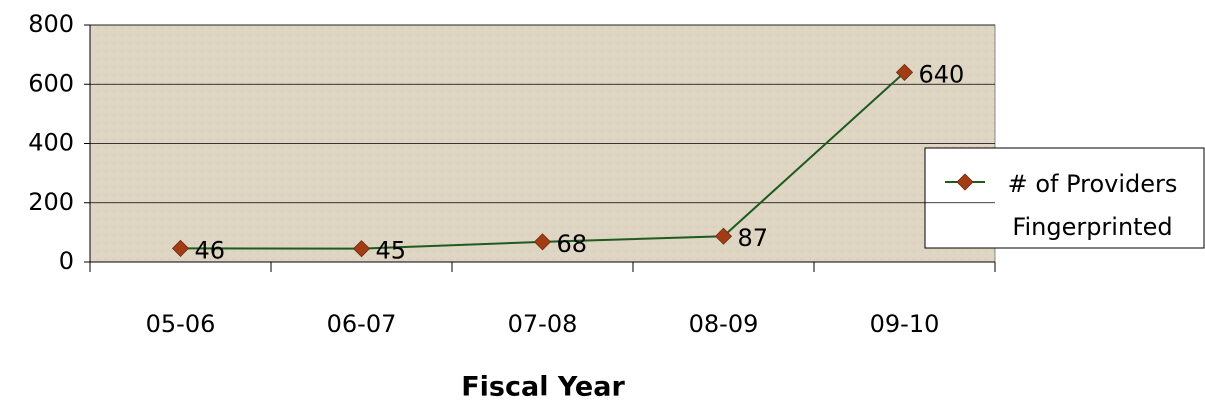 The width and height of the screenshot is (1205, 404). Describe the element at coordinates (724, 324) in the screenshot. I see `x-tick-label: 08-09` at that location.